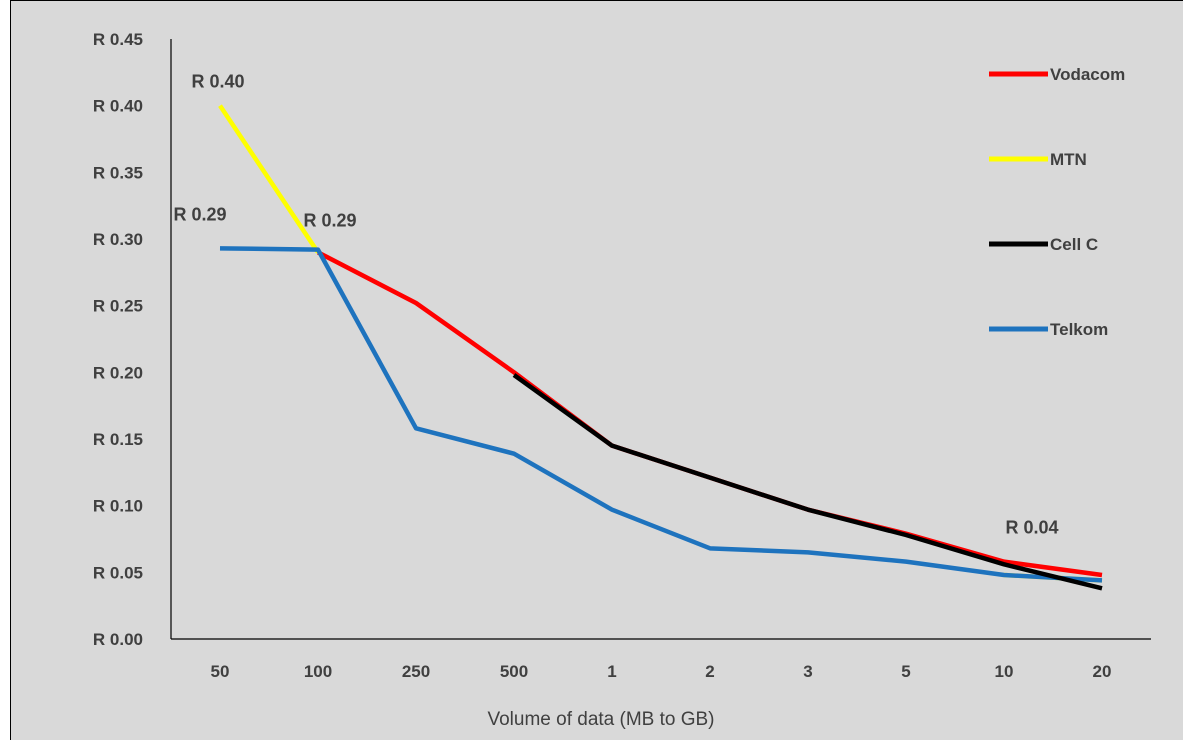 The height and width of the screenshot is (741, 1183). Describe the element at coordinates (1068, 159) in the screenshot. I see `legend-label: MTN` at that location.